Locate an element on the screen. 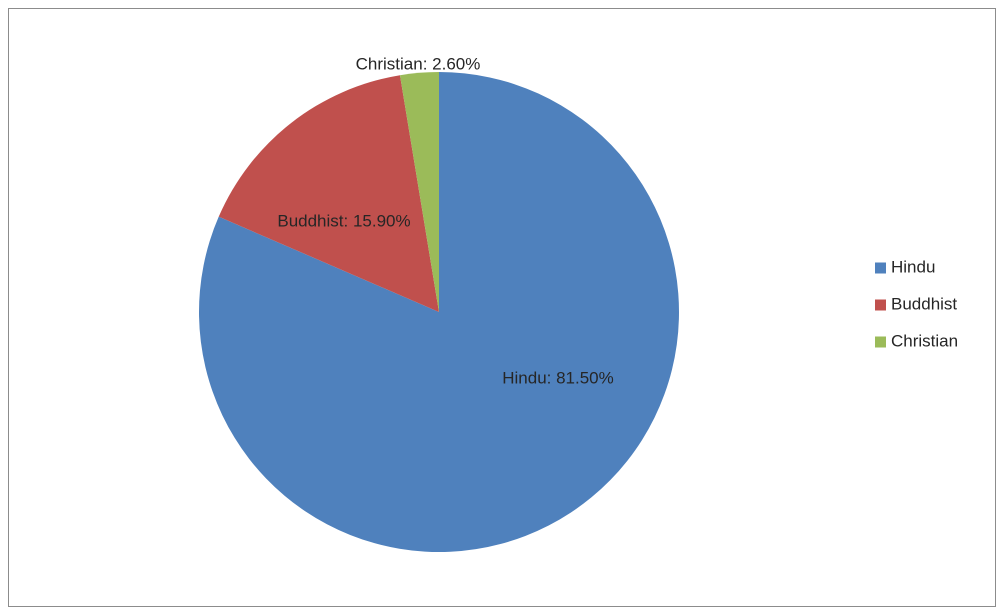 This screenshot has width=1004, height=615. legend-swatch-christian is located at coordinates (880, 342).